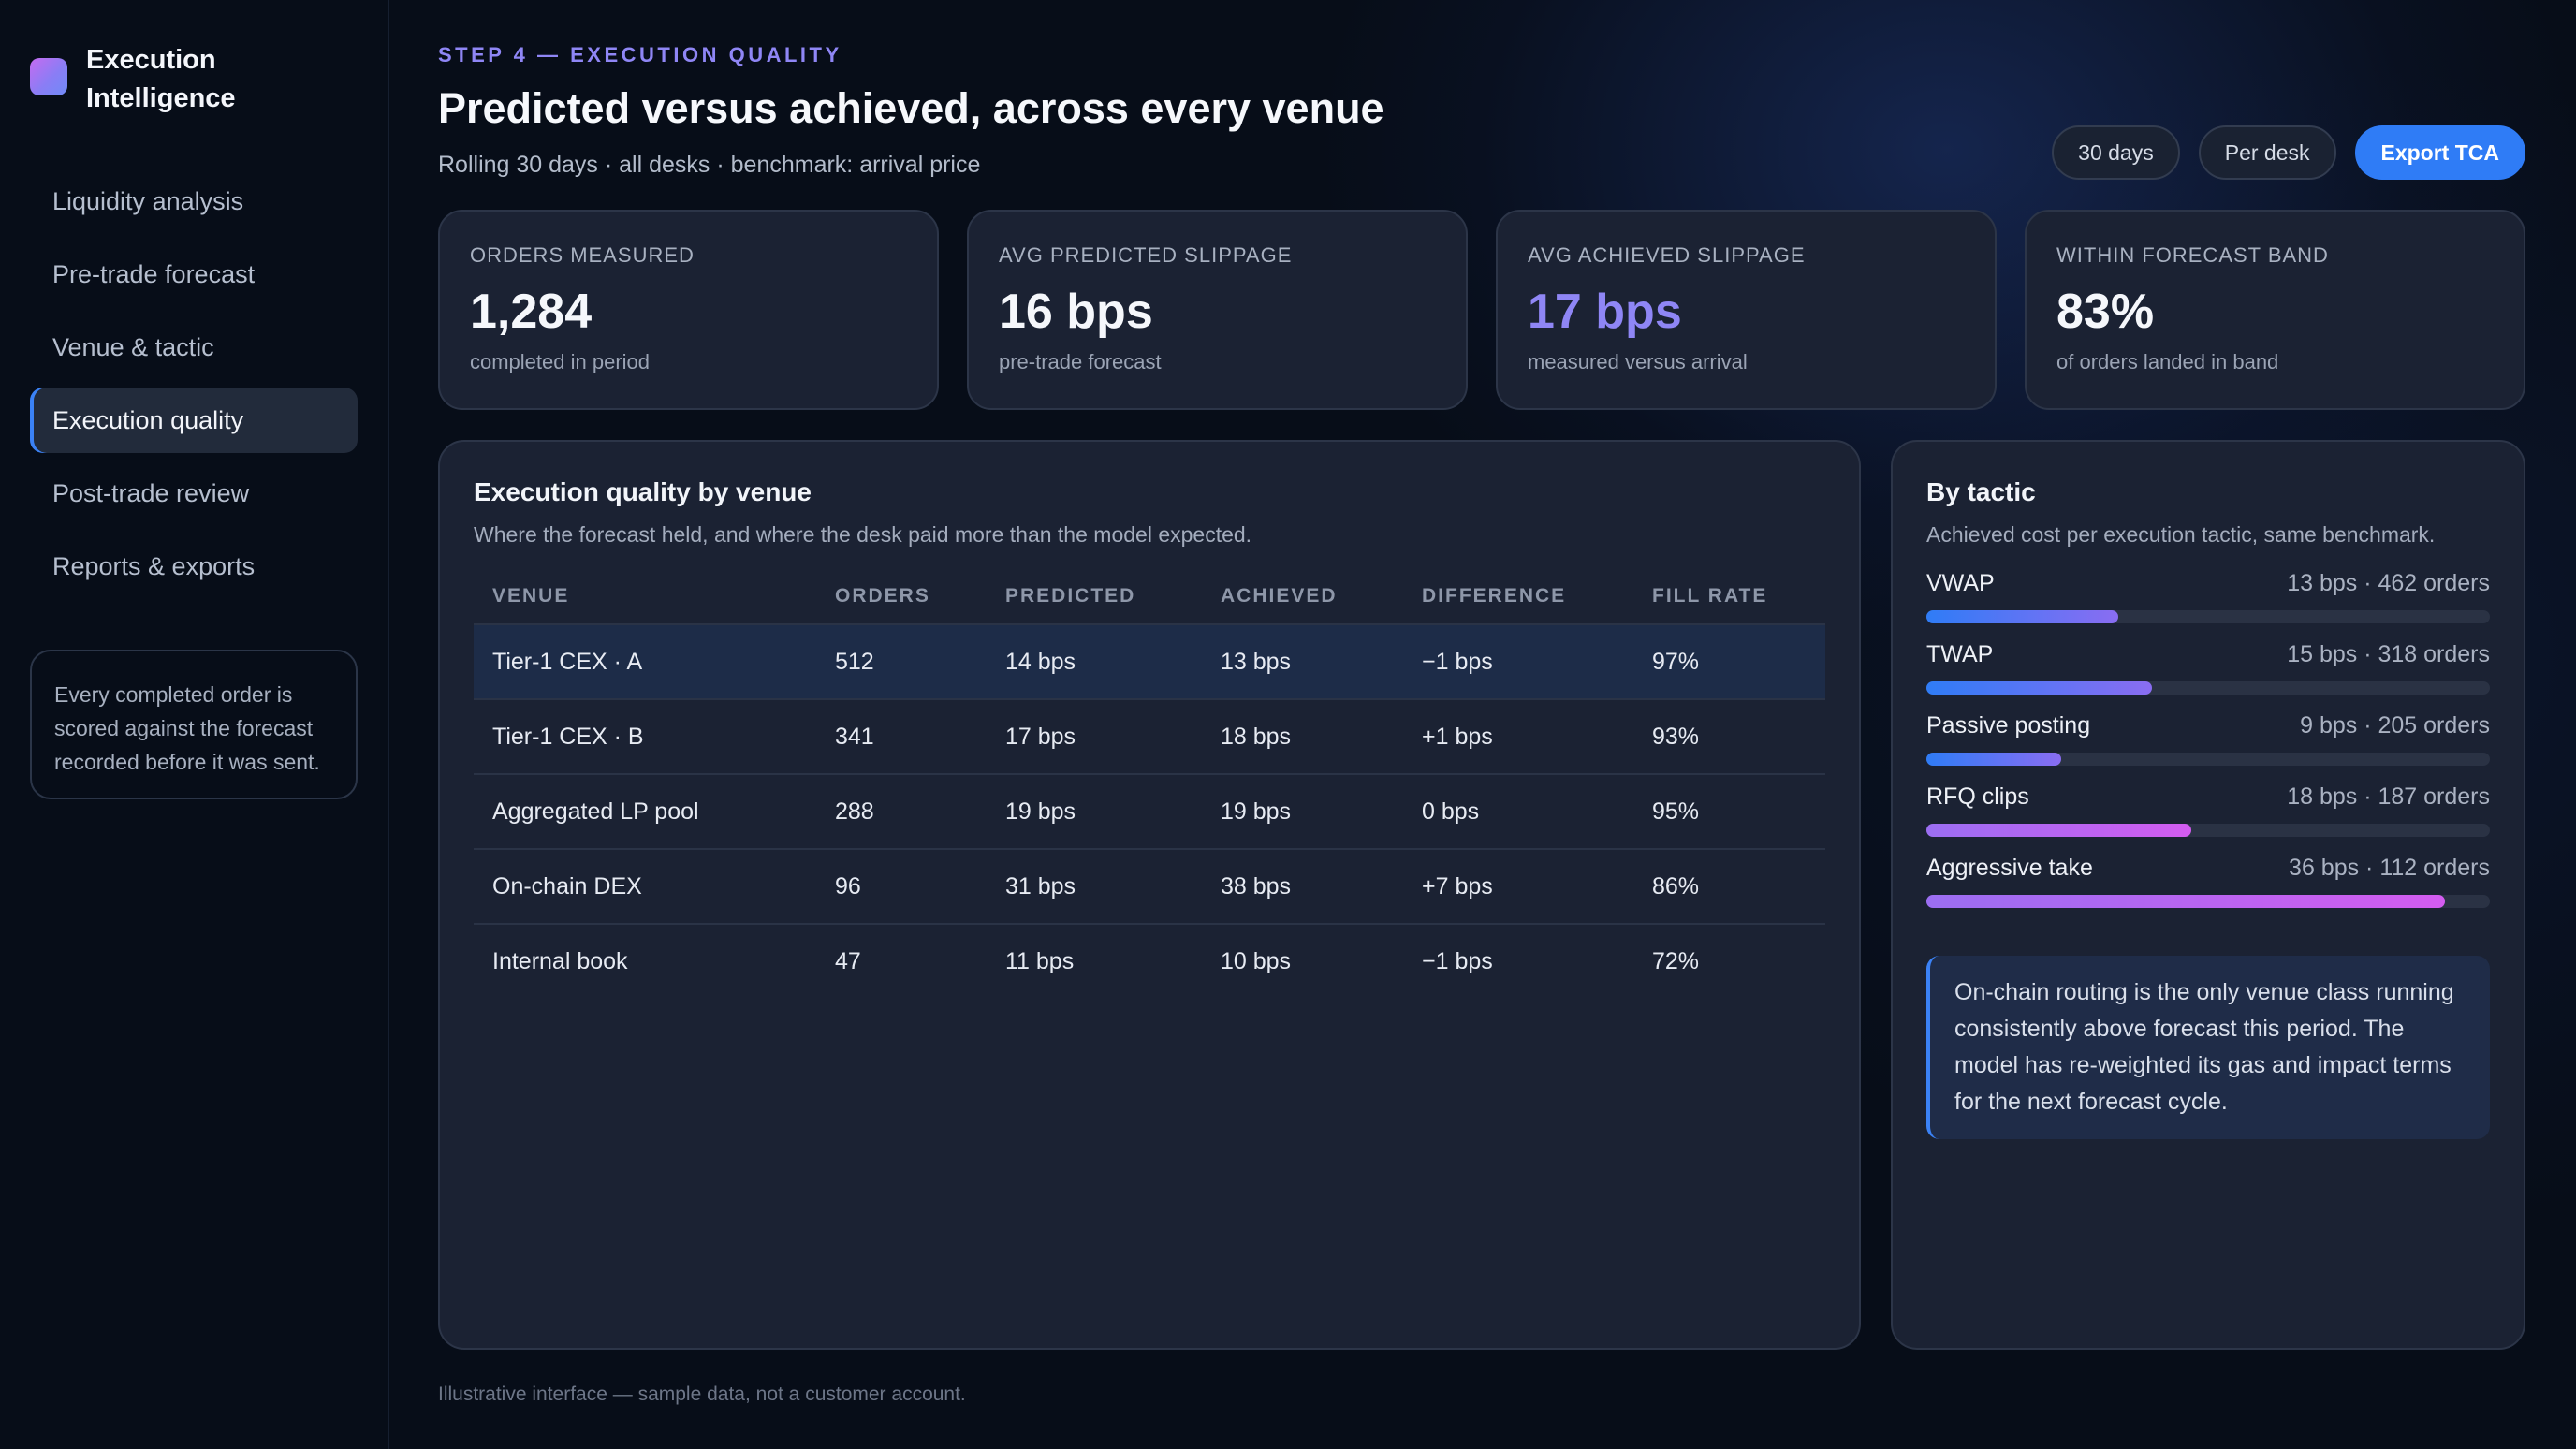 Image resolution: width=2576 pixels, height=1449 pixels. What do you see at coordinates (1981, 492) in the screenshot?
I see `panel-title: By tactic` at bounding box center [1981, 492].